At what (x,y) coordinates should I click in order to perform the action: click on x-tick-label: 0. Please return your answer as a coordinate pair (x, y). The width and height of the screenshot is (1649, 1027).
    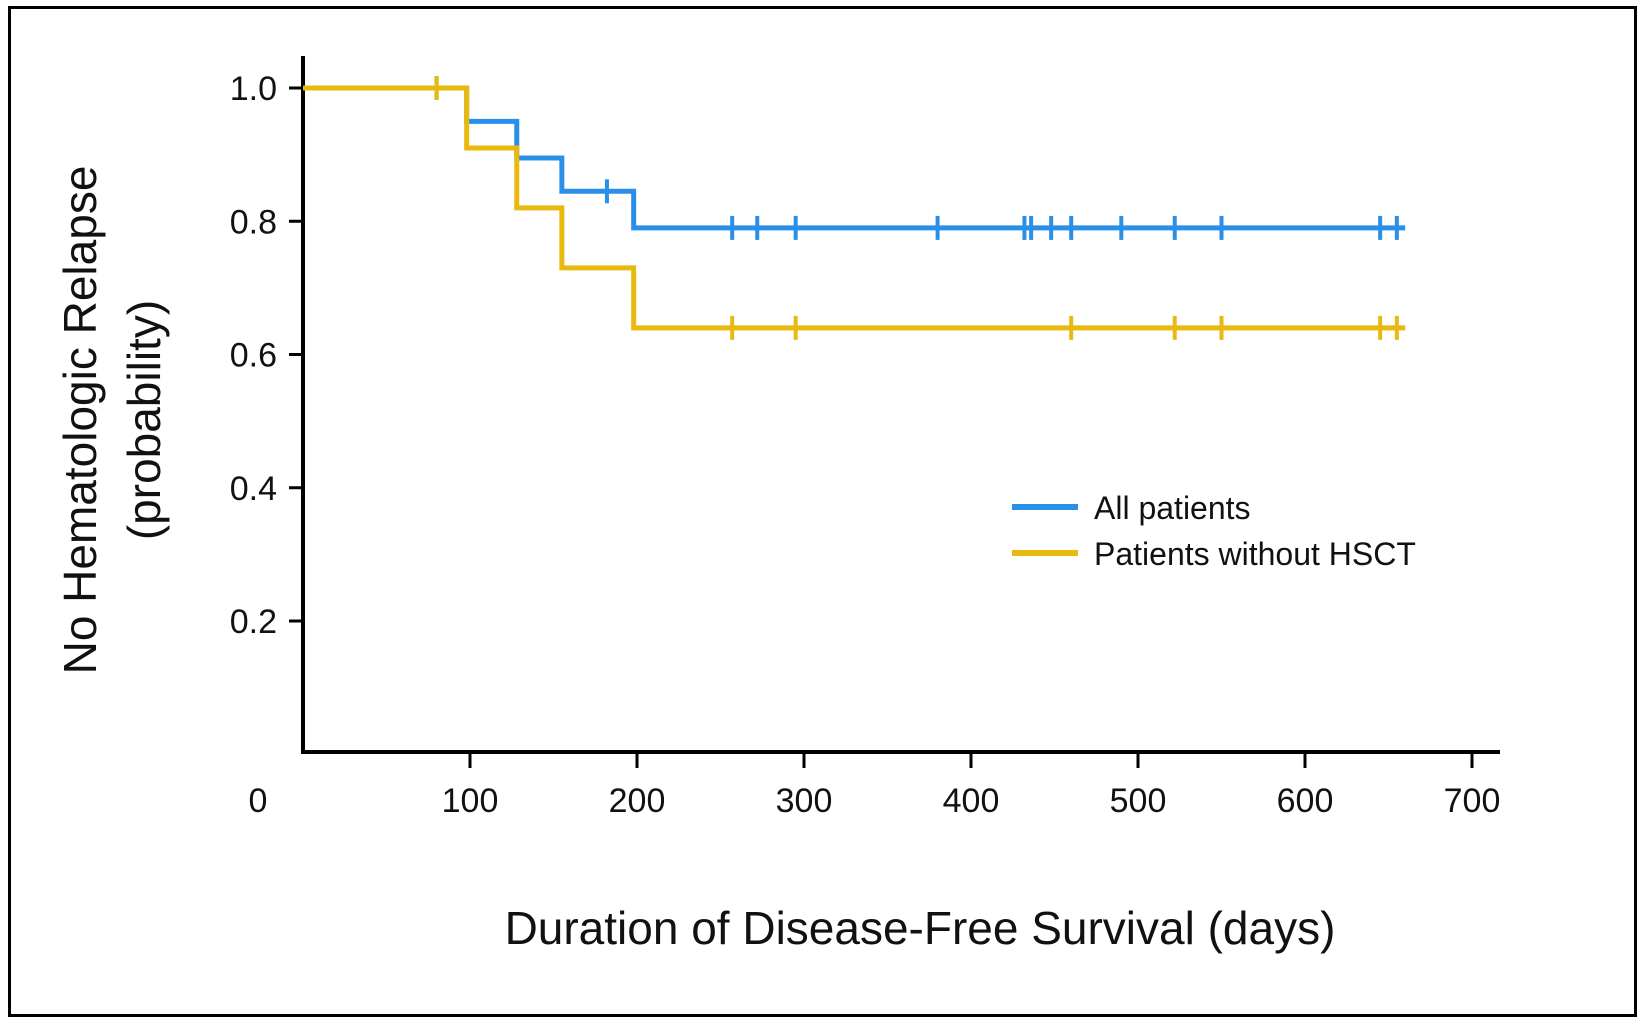
    Looking at the image, I should click on (258, 801).